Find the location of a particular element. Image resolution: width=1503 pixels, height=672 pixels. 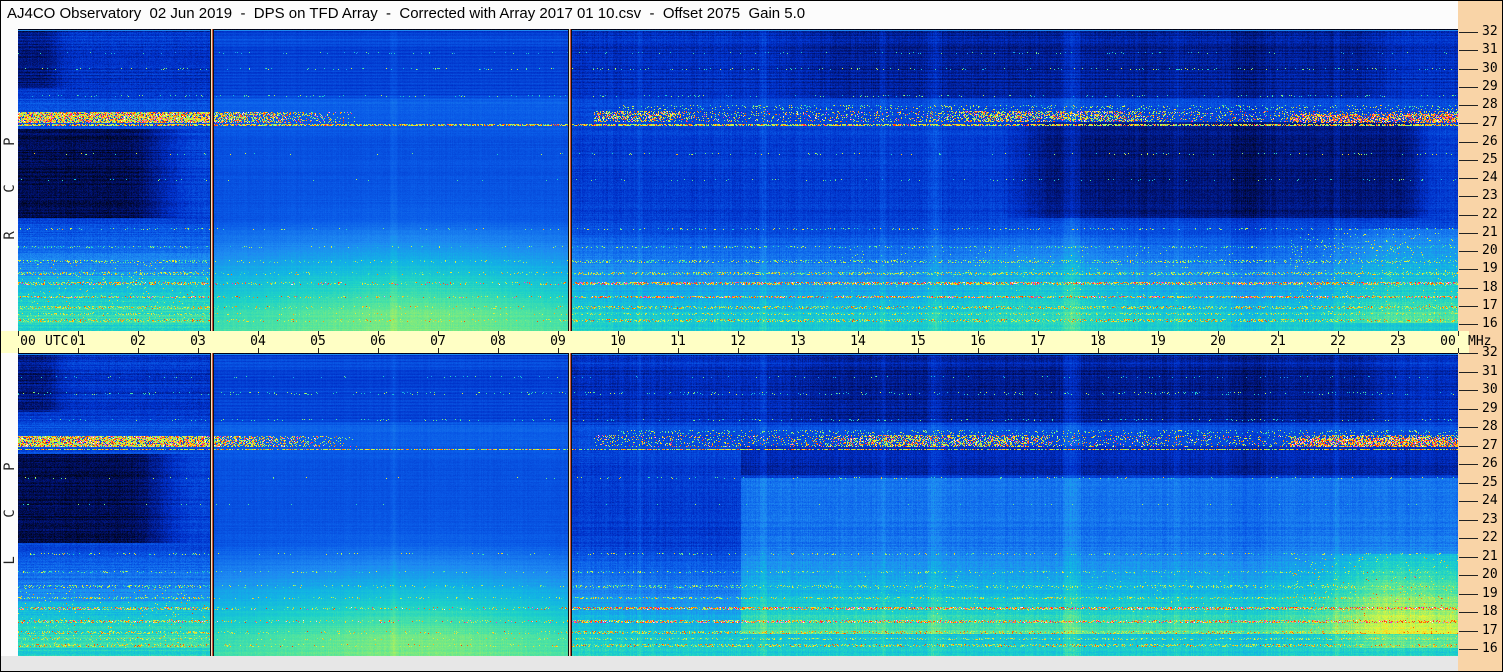

time-tick-label: 11 is located at coordinates (678, 341).